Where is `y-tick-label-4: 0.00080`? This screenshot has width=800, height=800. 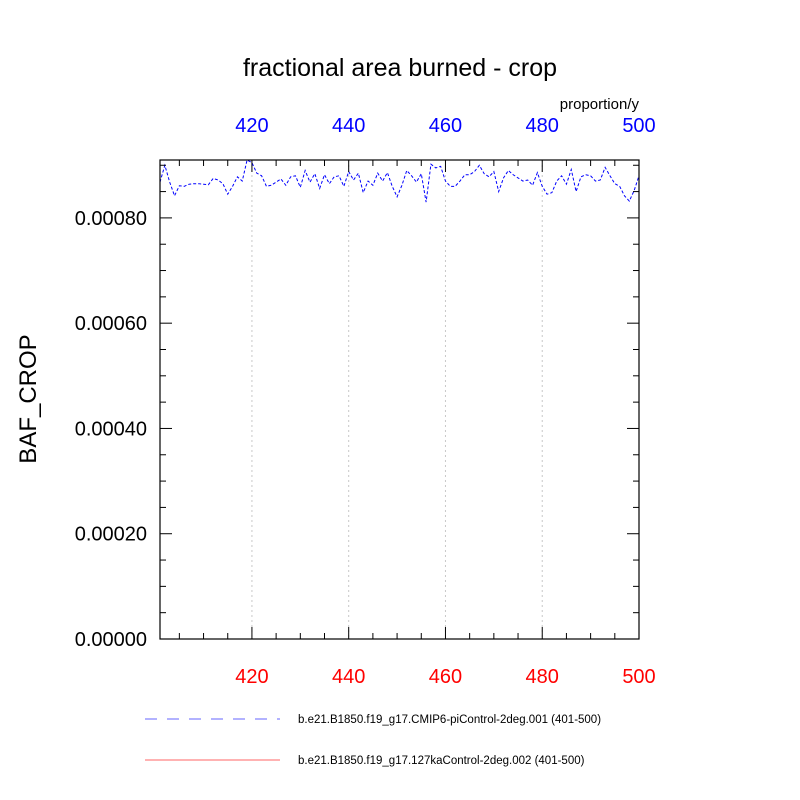
y-tick-label-4: 0.00080 is located at coordinates (111, 219).